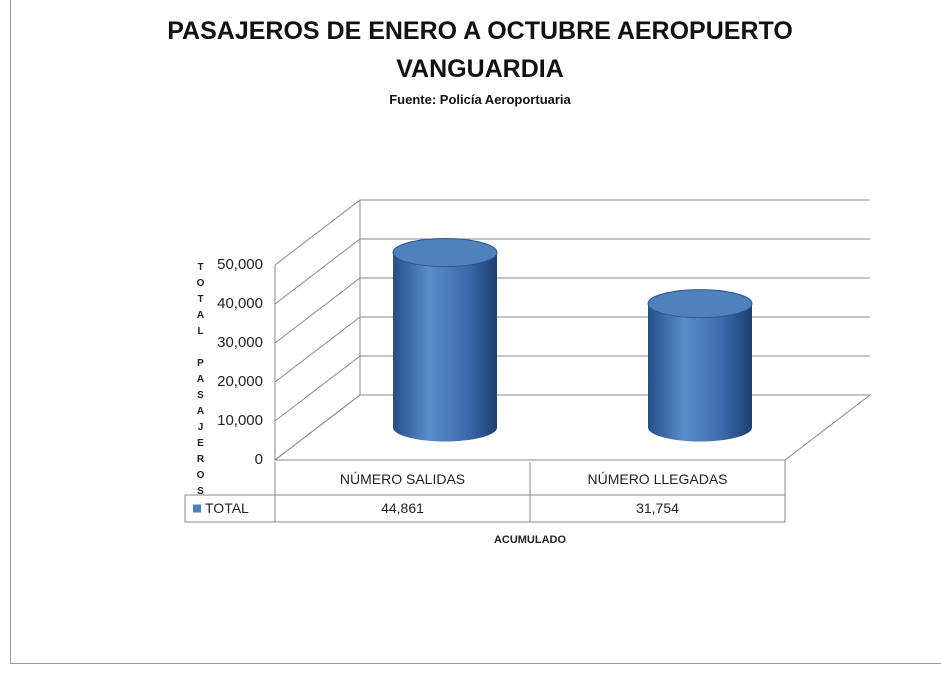 The image size is (941, 675). I want to click on value-label: 44,861, so click(402, 508).